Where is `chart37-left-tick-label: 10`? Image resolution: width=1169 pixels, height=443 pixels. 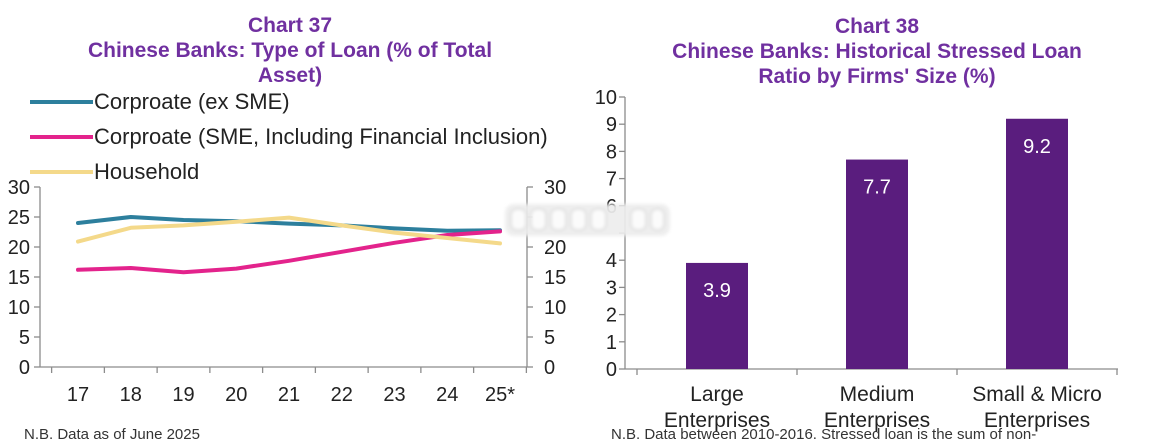
chart37-left-tick-label: 10 is located at coordinates (19, 308).